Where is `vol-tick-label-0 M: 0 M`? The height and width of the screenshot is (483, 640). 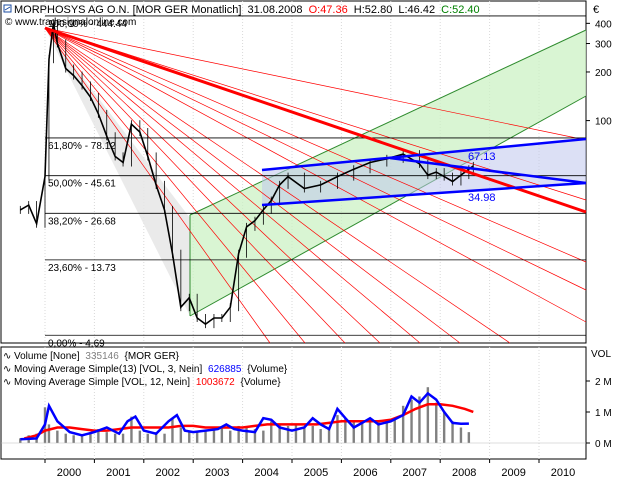 vol-tick-label-0 M: 0 M is located at coordinates (603, 444).